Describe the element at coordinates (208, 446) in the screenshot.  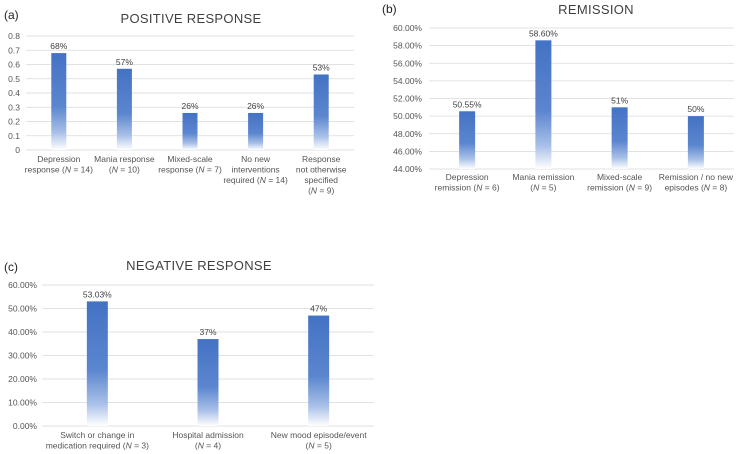
I see `category-label: (N = 4)` at that location.